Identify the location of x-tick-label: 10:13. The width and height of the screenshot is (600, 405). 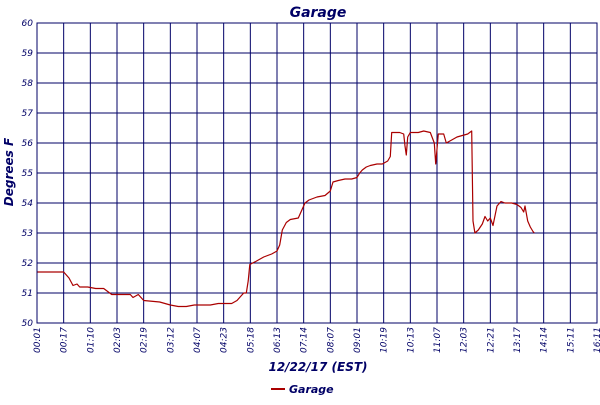
(411, 340).